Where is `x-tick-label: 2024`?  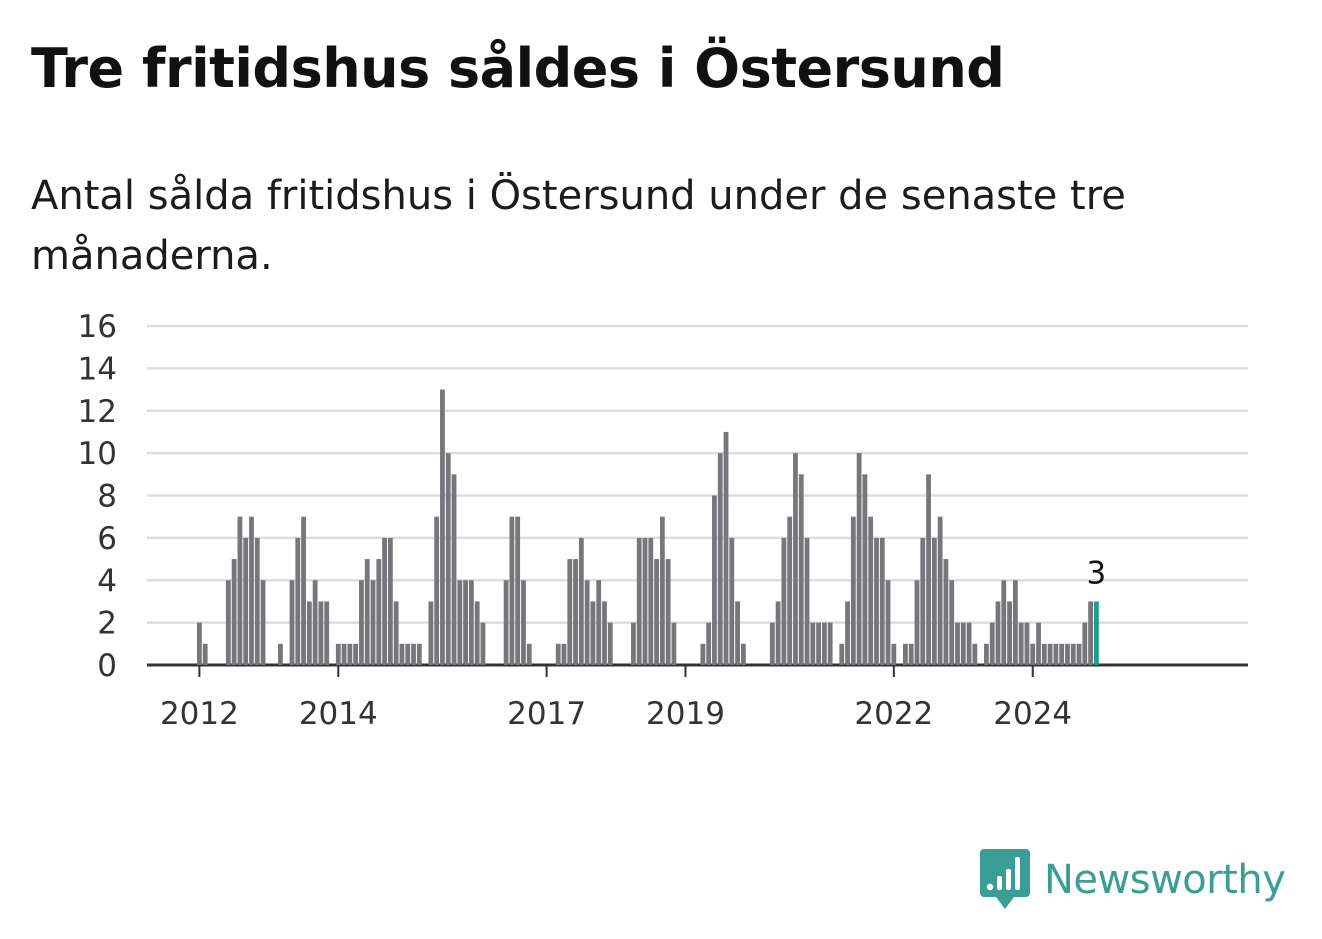
x-tick-label: 2024 is located at coordinates (1032, 714).